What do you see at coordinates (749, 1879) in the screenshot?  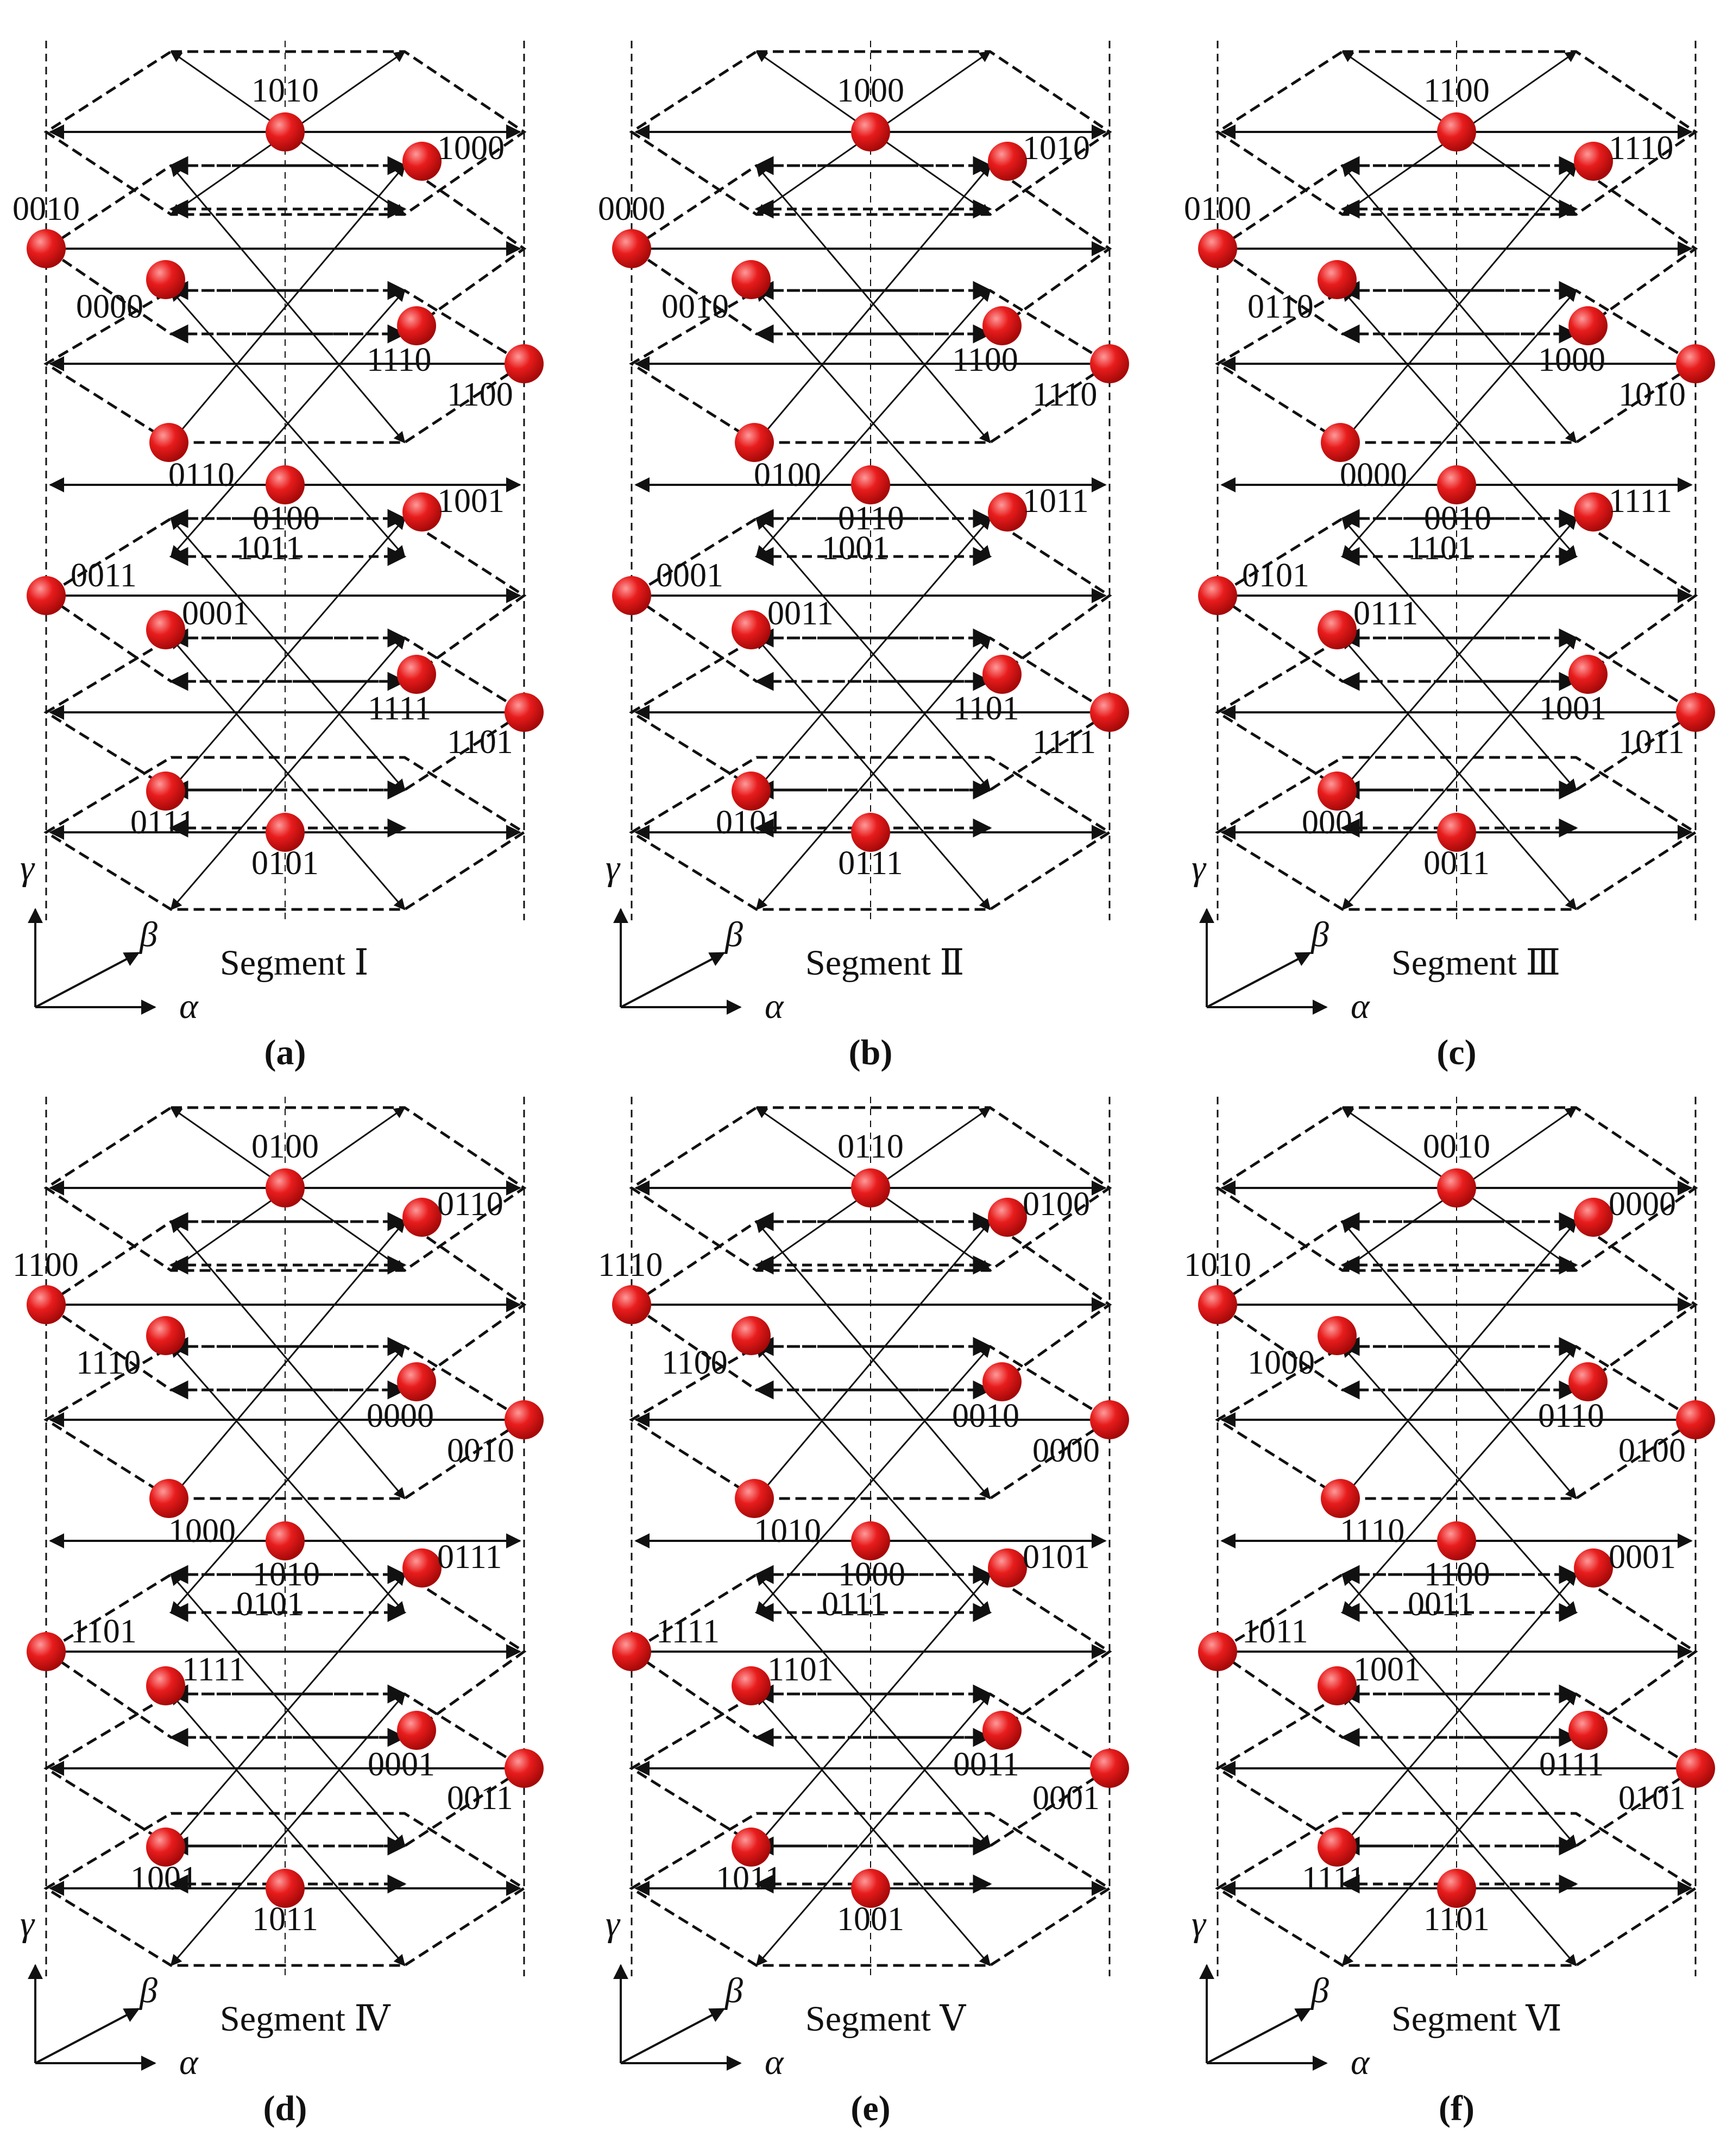 I see `vector-label-ul5: 1011` at bounding box center [749, 1879].